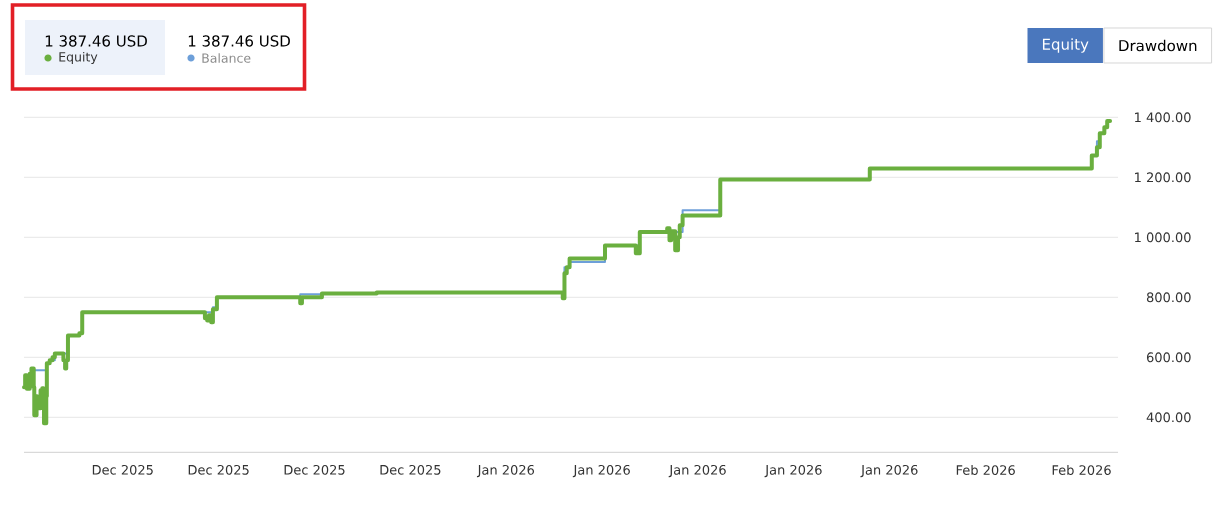 This screenshot has height=515, width=1226. What do you see at coordinates (1168, 357) in the screenshot?
I see `y-tick-label: 600.00` at bounding box center [1168, 357].